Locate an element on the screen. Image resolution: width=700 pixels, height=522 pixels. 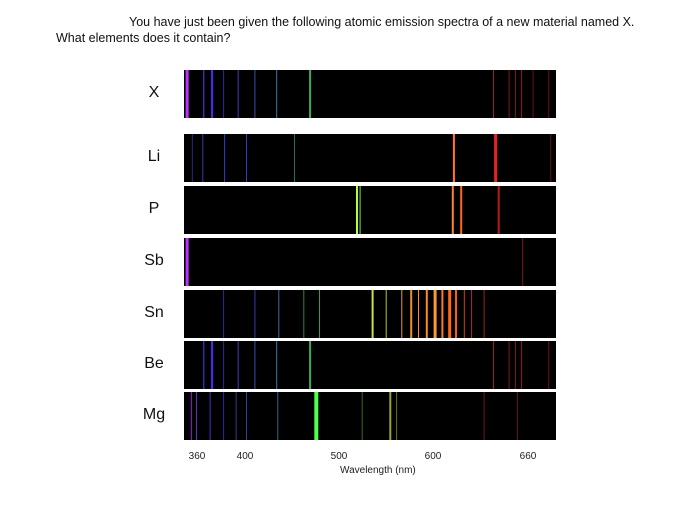
axis-label: Wavelength (nm) is located at coordinates (378, 470).